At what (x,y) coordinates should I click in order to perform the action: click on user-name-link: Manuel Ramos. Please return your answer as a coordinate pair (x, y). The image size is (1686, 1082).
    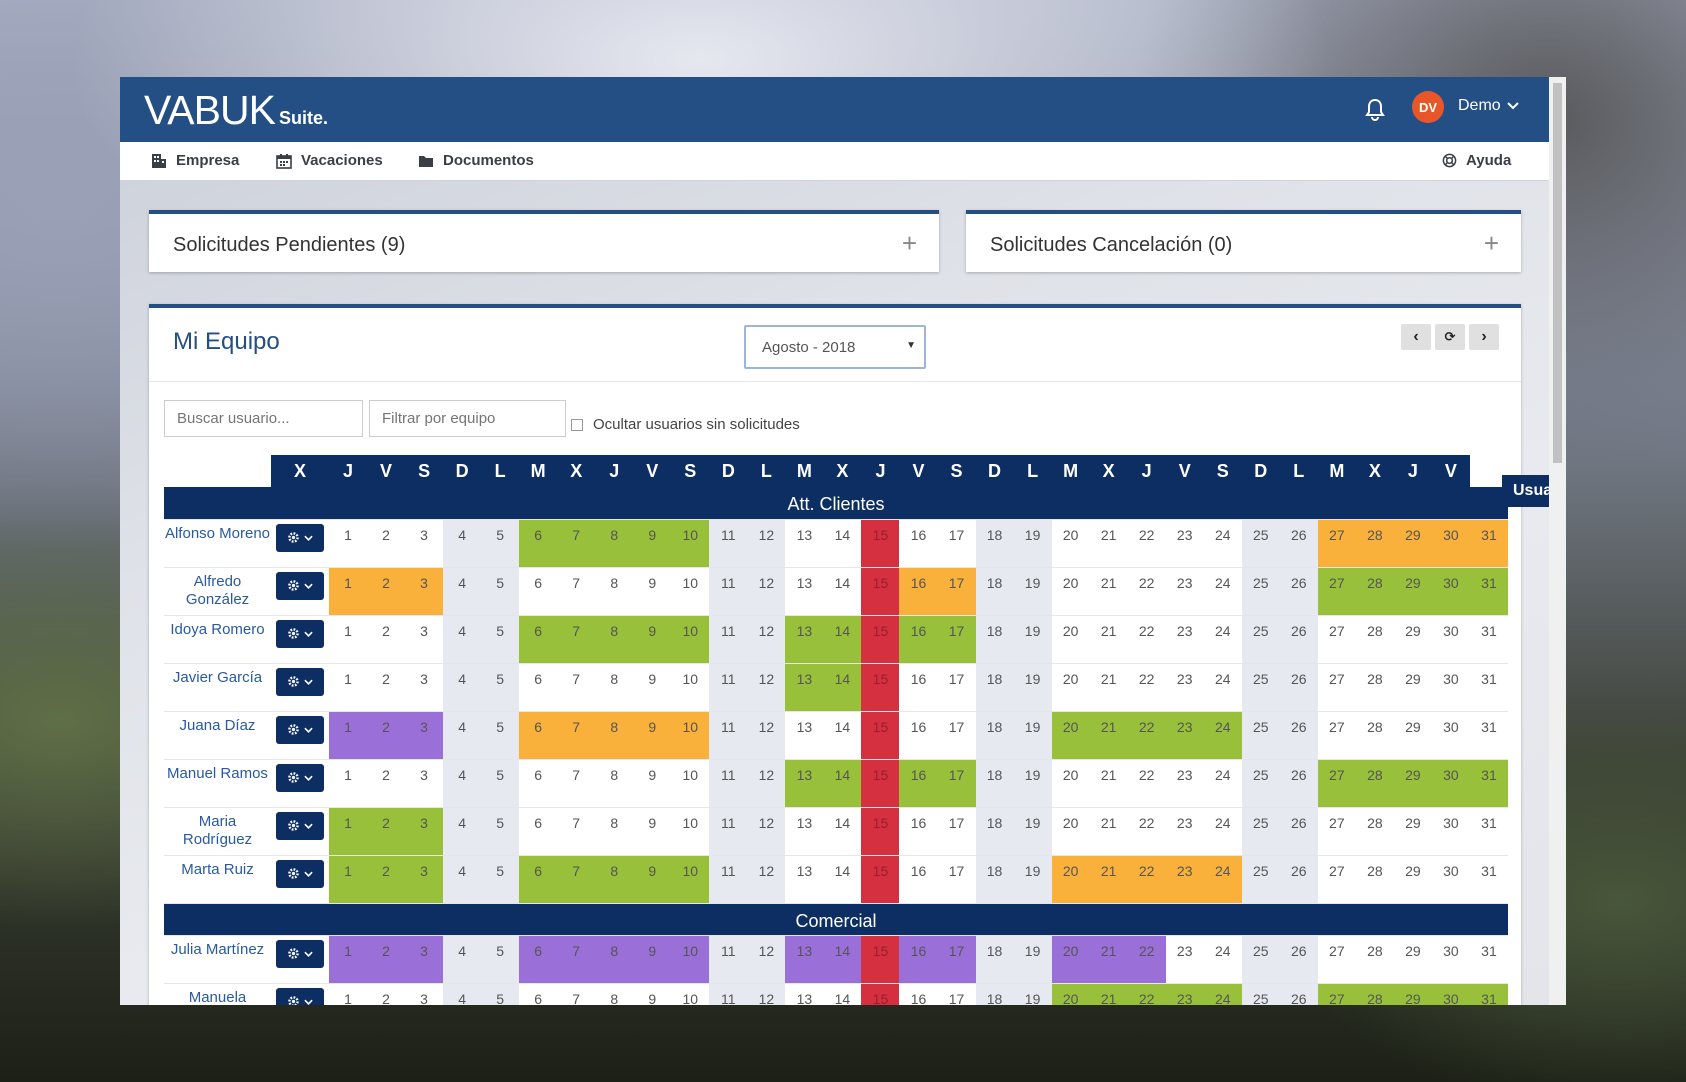
    Looking at the image, I should click on (217, 783).